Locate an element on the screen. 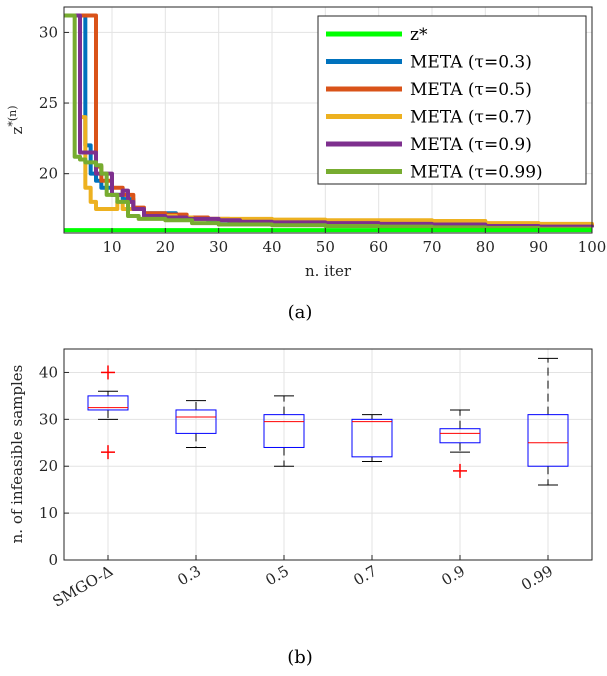  legend-box is located at coordinates (452, 100).